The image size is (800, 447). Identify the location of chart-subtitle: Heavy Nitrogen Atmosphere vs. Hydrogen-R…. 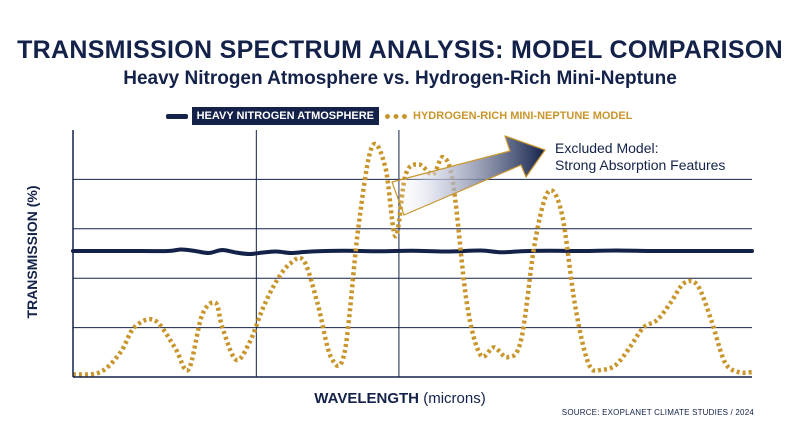
(400, 78).